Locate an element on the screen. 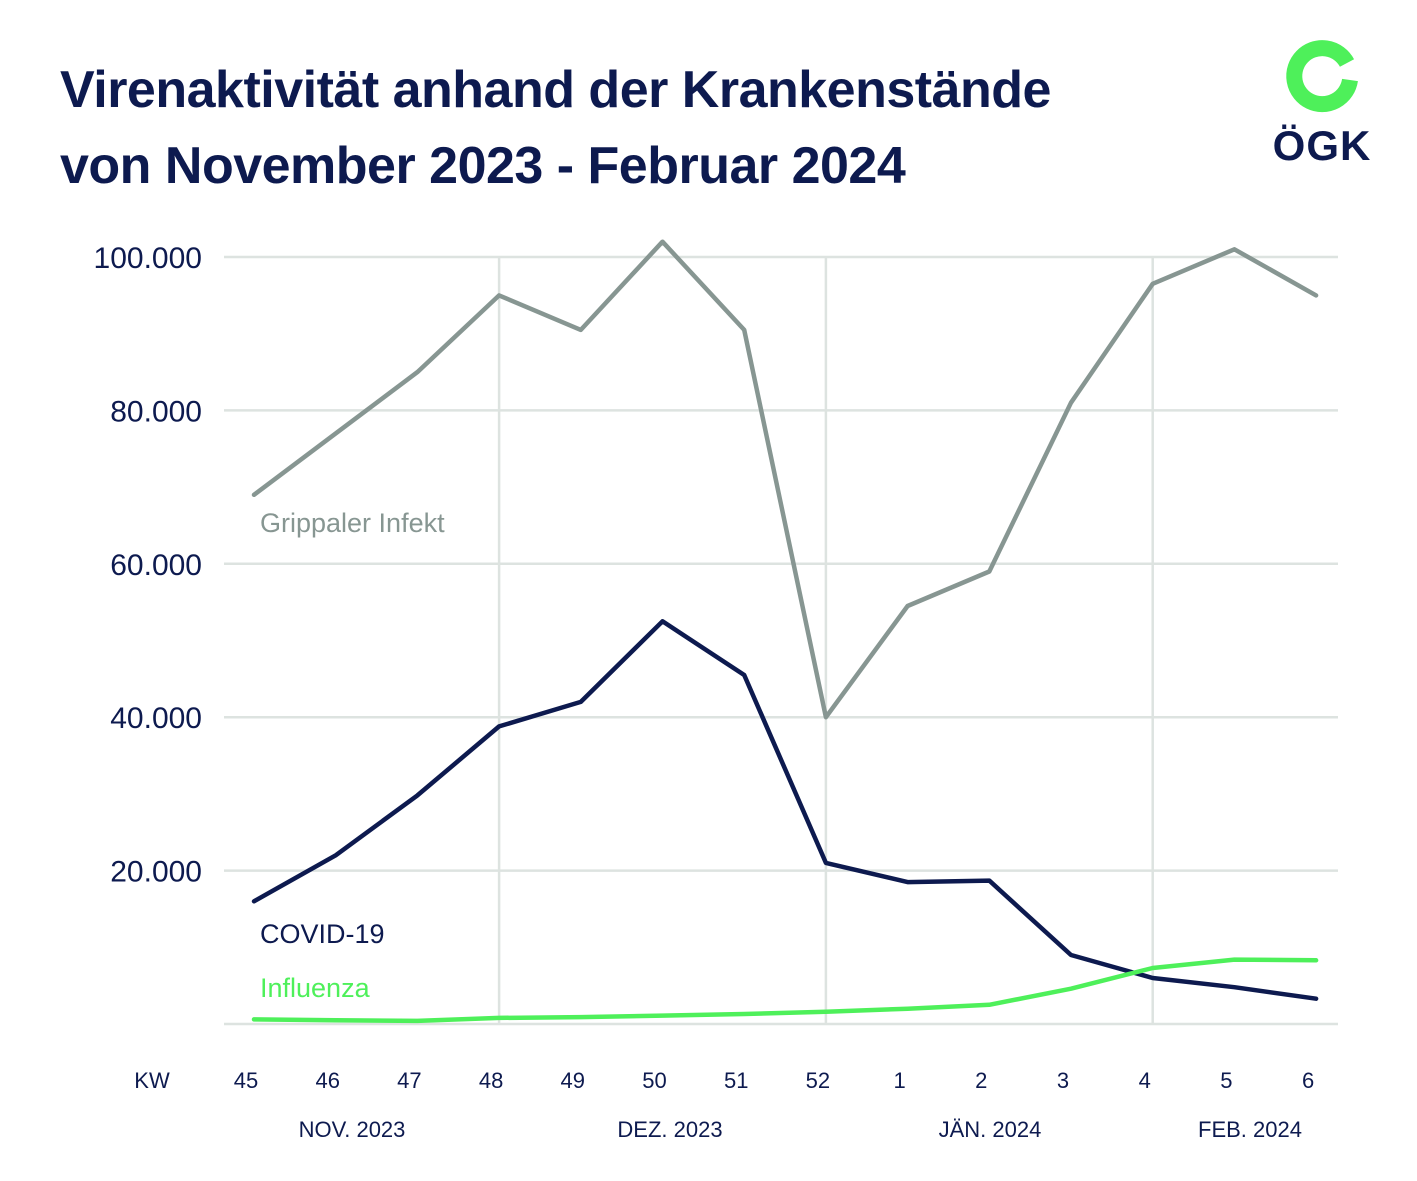  logo-text: ÖGK is located at coordinates (1322, 145).